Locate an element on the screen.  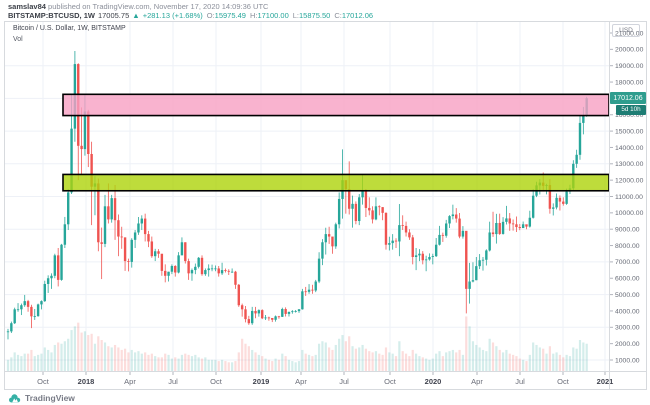
svg-text: 8000.00 is located at coordinates (627, 246).